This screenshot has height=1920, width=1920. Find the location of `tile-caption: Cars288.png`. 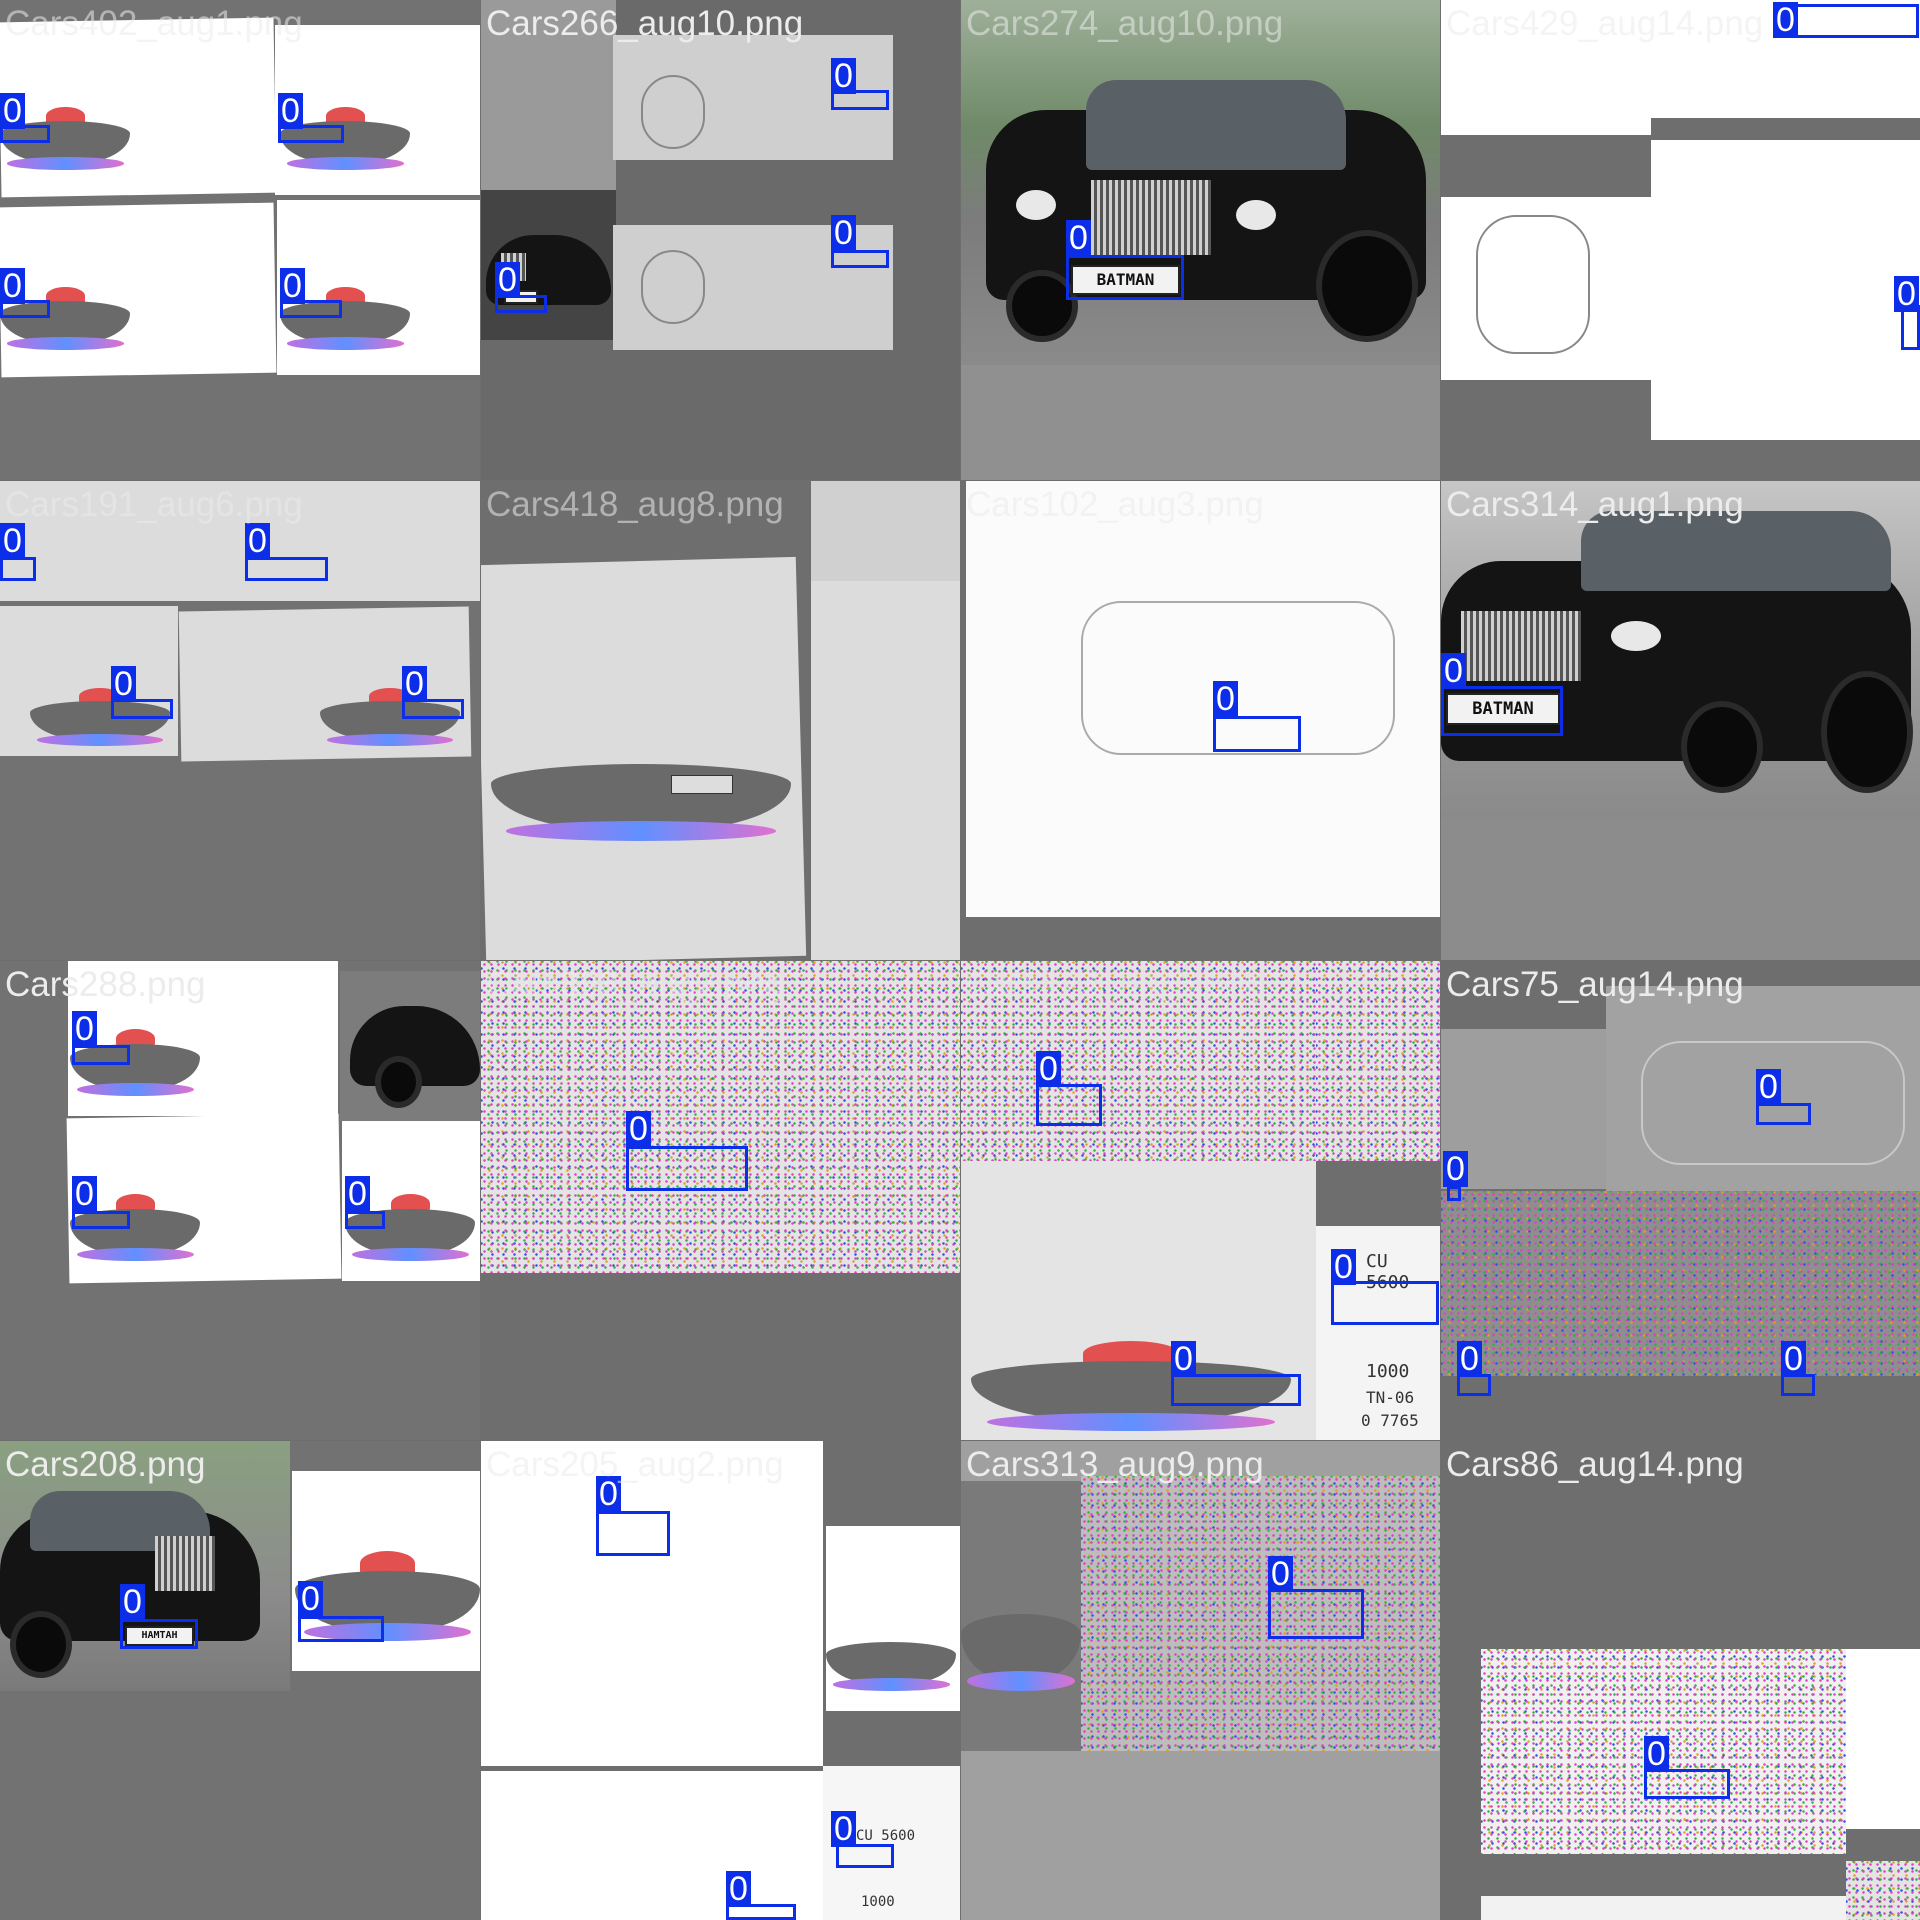

tile-caption: Cars288.png is located at coordinates (105, 984).